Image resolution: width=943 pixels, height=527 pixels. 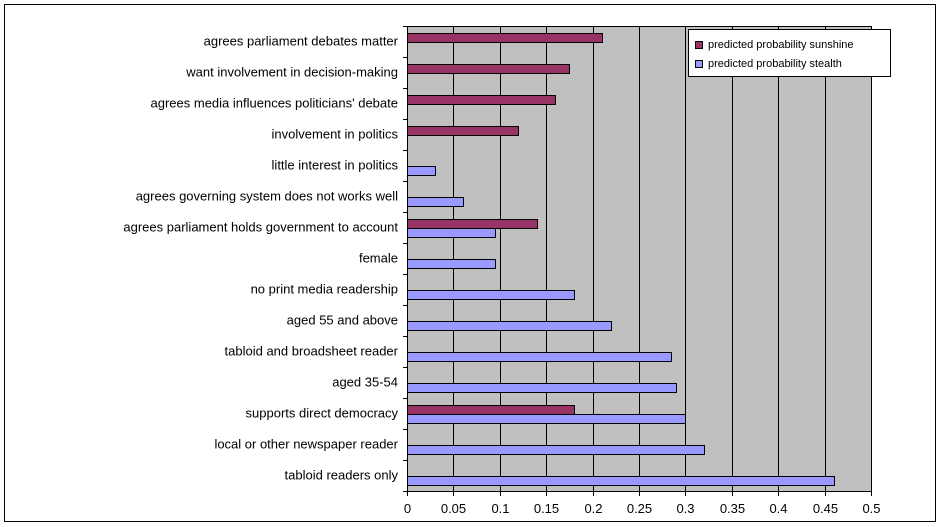 I want to click on category-label: no print media readership, so click(x=324, y=289).